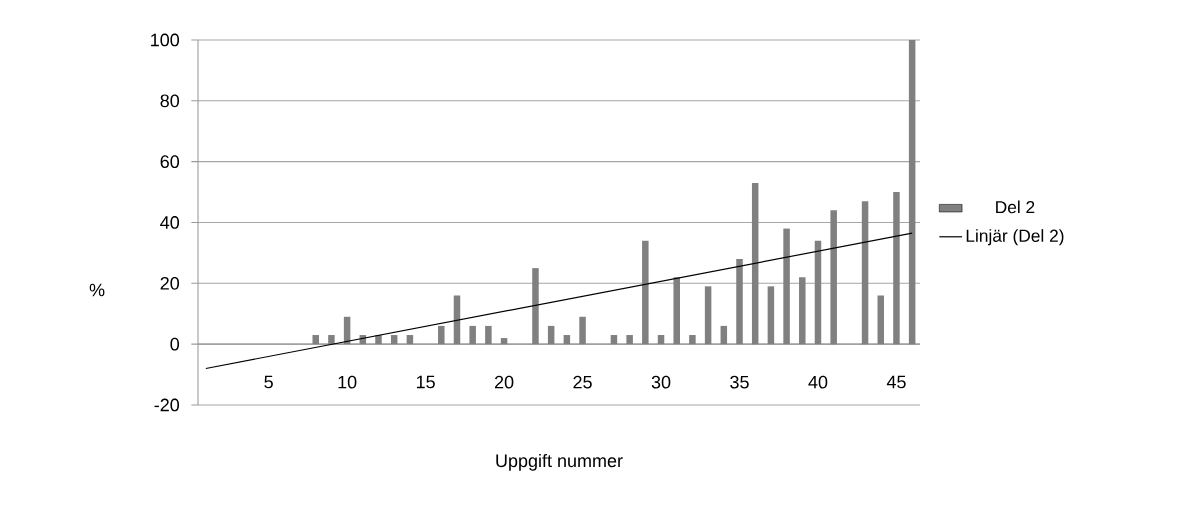 This screenshot has width=1178, height=517. I want to click on x-tick-label: 30, so click(661, 382).